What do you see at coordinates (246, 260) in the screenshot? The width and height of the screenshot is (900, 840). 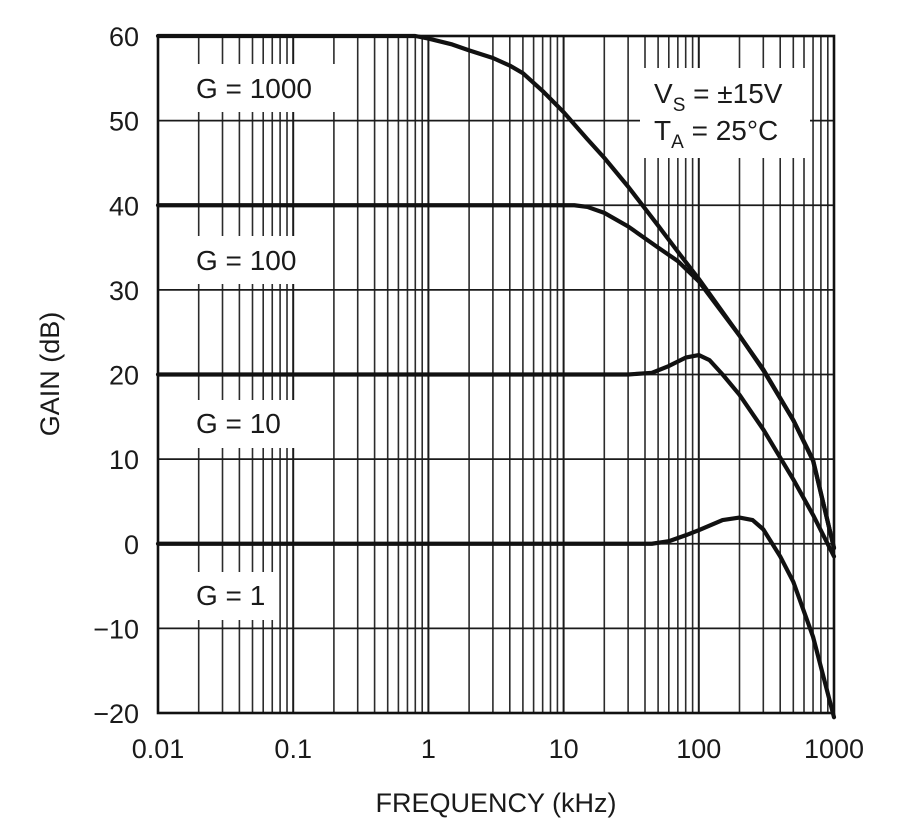 I see `series-label-g100: G = 100` at bounding box center [246, 260].